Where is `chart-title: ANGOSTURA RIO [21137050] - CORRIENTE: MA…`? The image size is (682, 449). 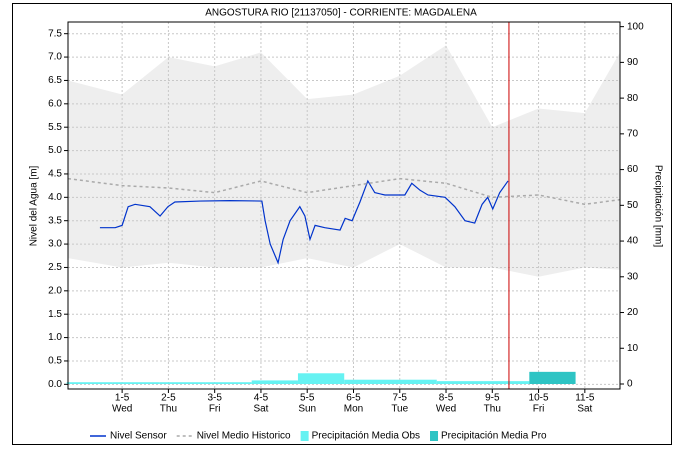 chart-title: ANGOSTURA RIO [21137050] - CORRIENTE: MA… is located at coordinates (341, 13).